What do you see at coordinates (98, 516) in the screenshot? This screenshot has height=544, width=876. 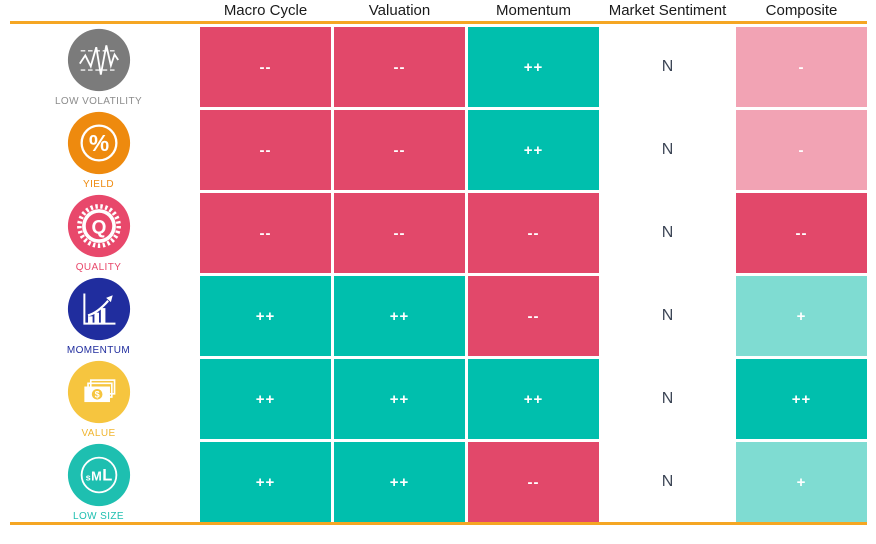 I see `factor-label-low-size: LOW SIZE` at bounding box center [98, 516].